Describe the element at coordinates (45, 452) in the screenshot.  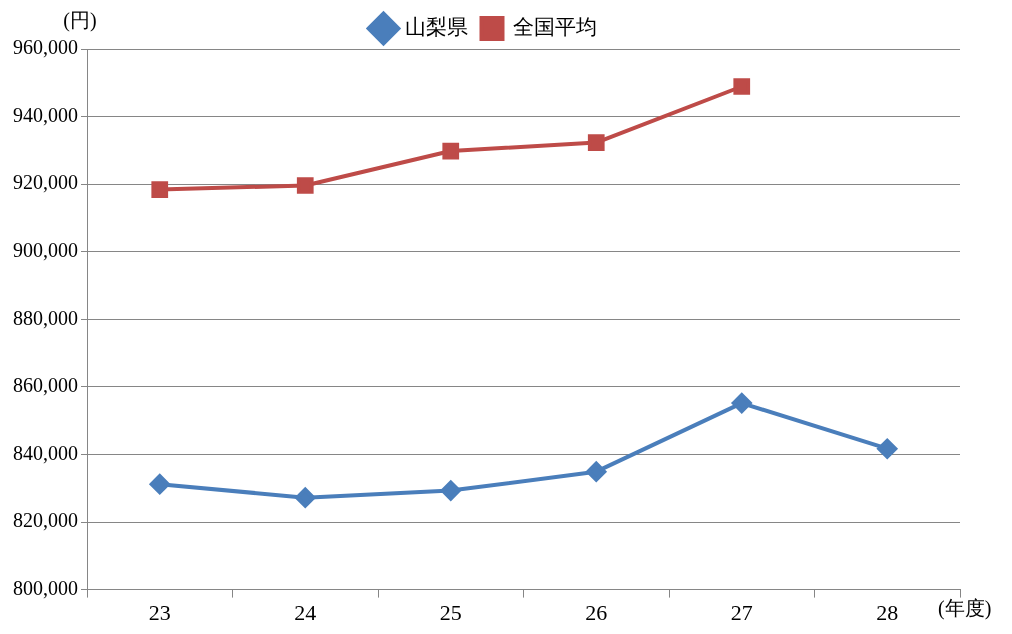
I see `y-tick-label: 840,000` at that location.